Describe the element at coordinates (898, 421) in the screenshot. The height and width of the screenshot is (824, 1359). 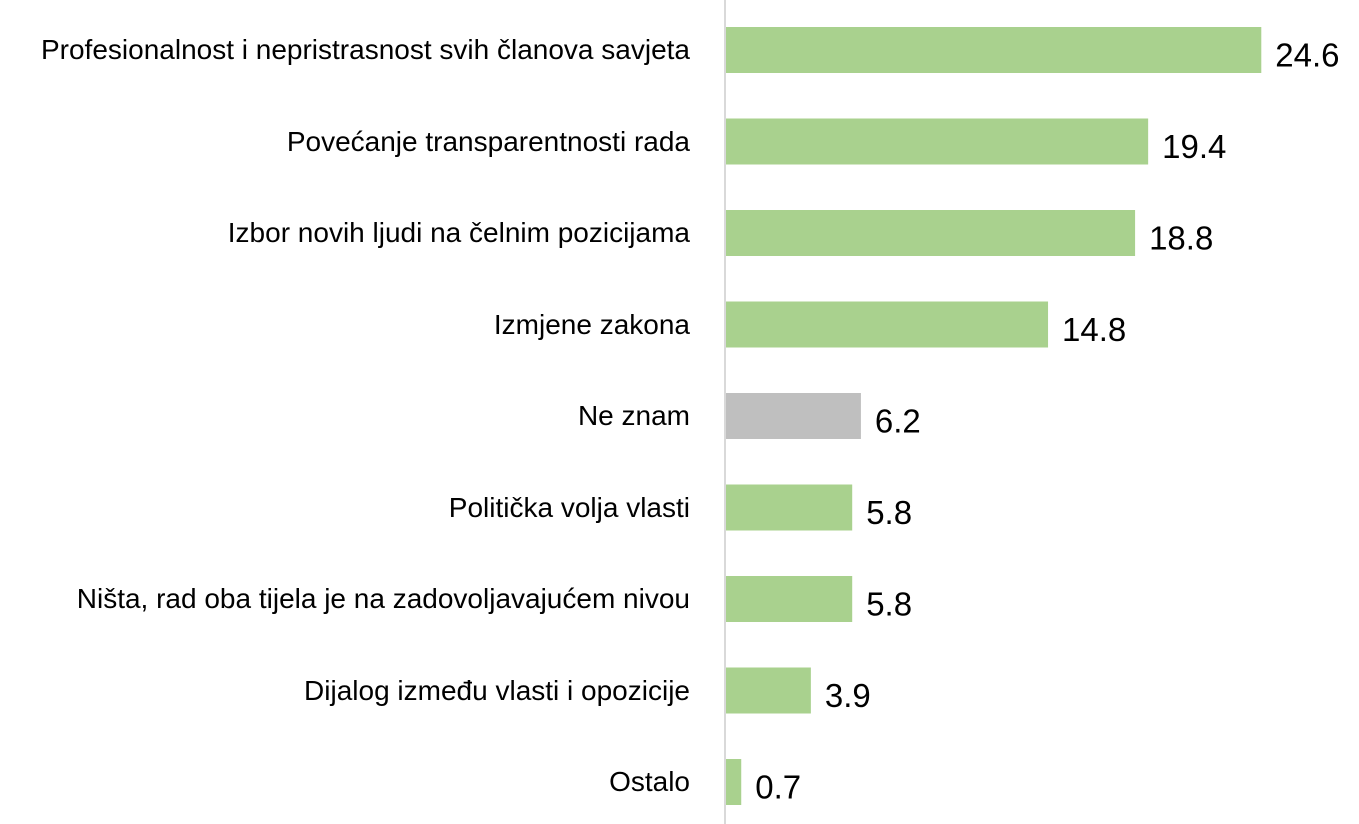
I see `value-label: 6.2` at that location.